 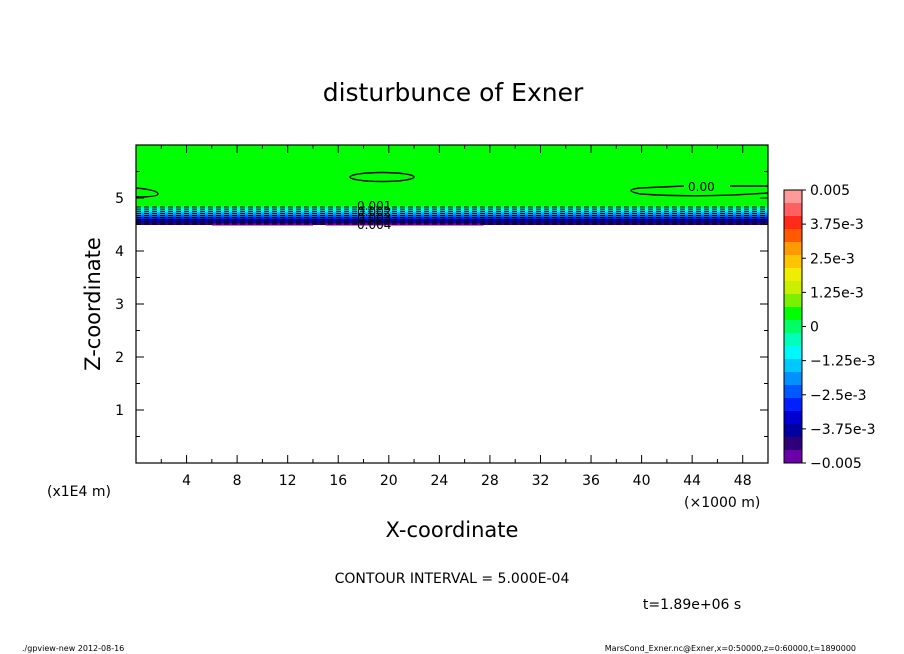 What do you see at coordinates (701, 187) in the screenshot?
I see `contour-label-zero: 0.00` at bounding box center [701, 187].